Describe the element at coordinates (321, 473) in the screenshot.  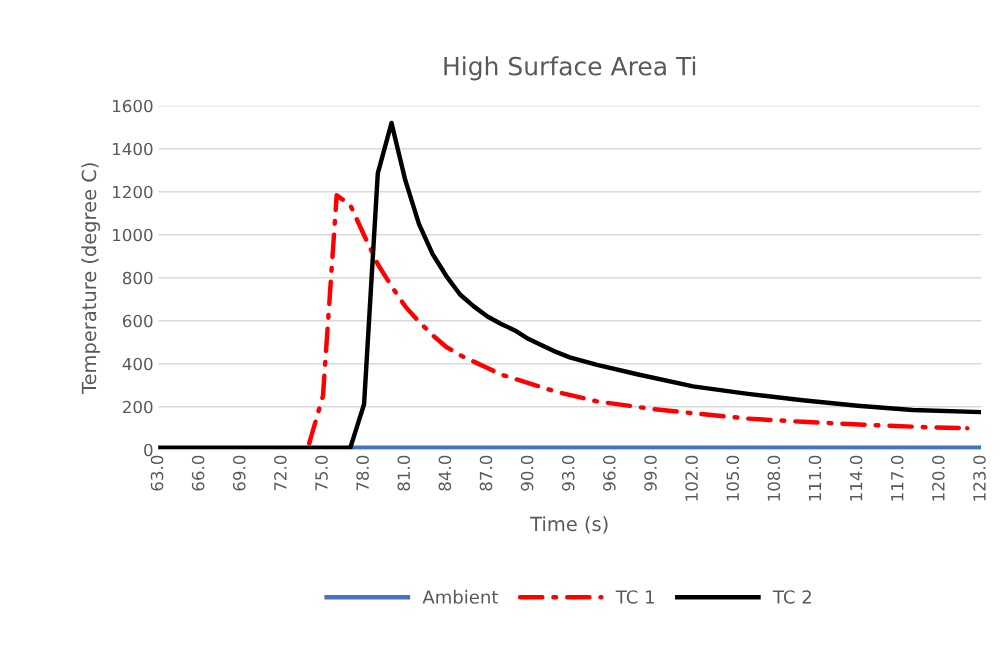
I see `x-tick-label: 75.0` at that location.